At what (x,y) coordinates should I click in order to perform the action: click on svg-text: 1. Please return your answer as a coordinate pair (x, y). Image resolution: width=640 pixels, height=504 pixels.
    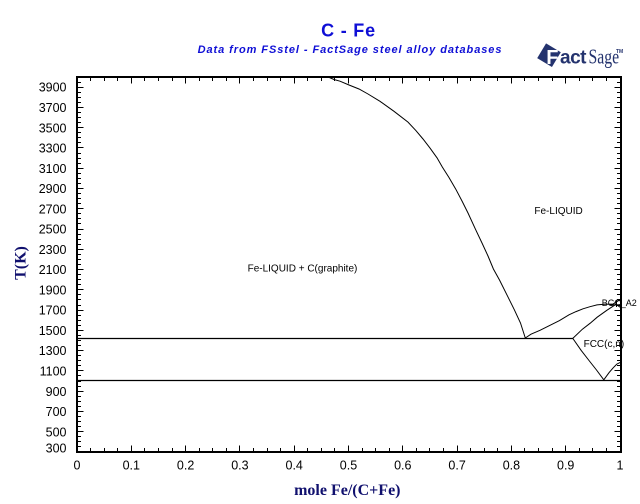
    Looking at the image, I should click on (620, 466).